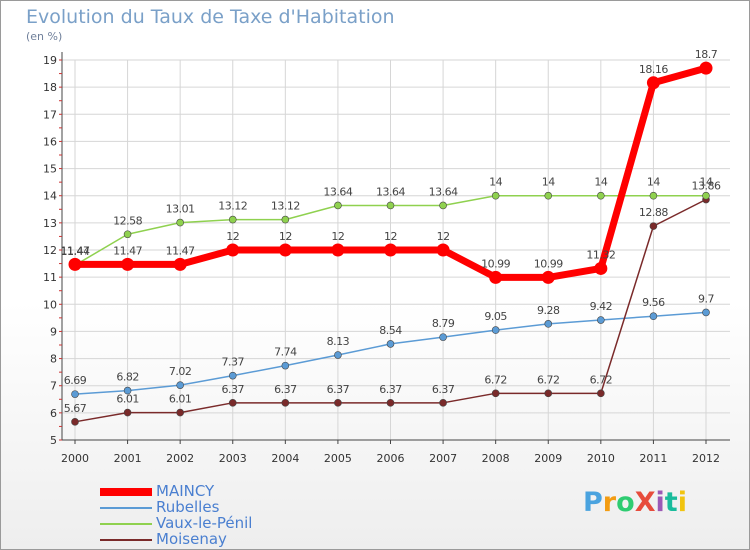 This screenshot has width=750, height=550. I want to click on x-tick-label: 2006, so click(391, 458).